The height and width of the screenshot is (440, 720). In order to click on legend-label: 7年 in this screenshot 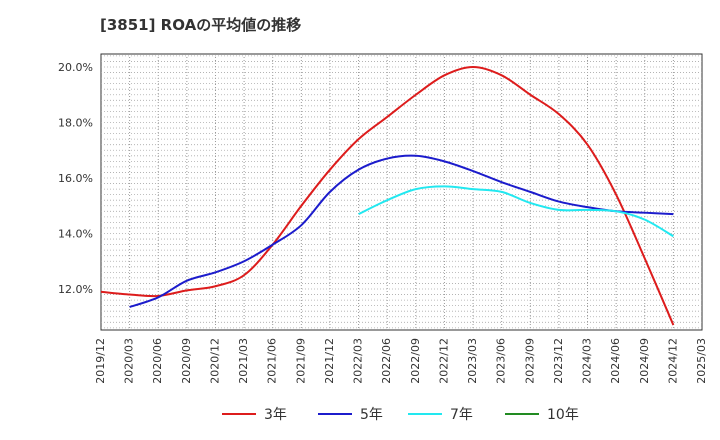, I will do `click(461, 415)`.